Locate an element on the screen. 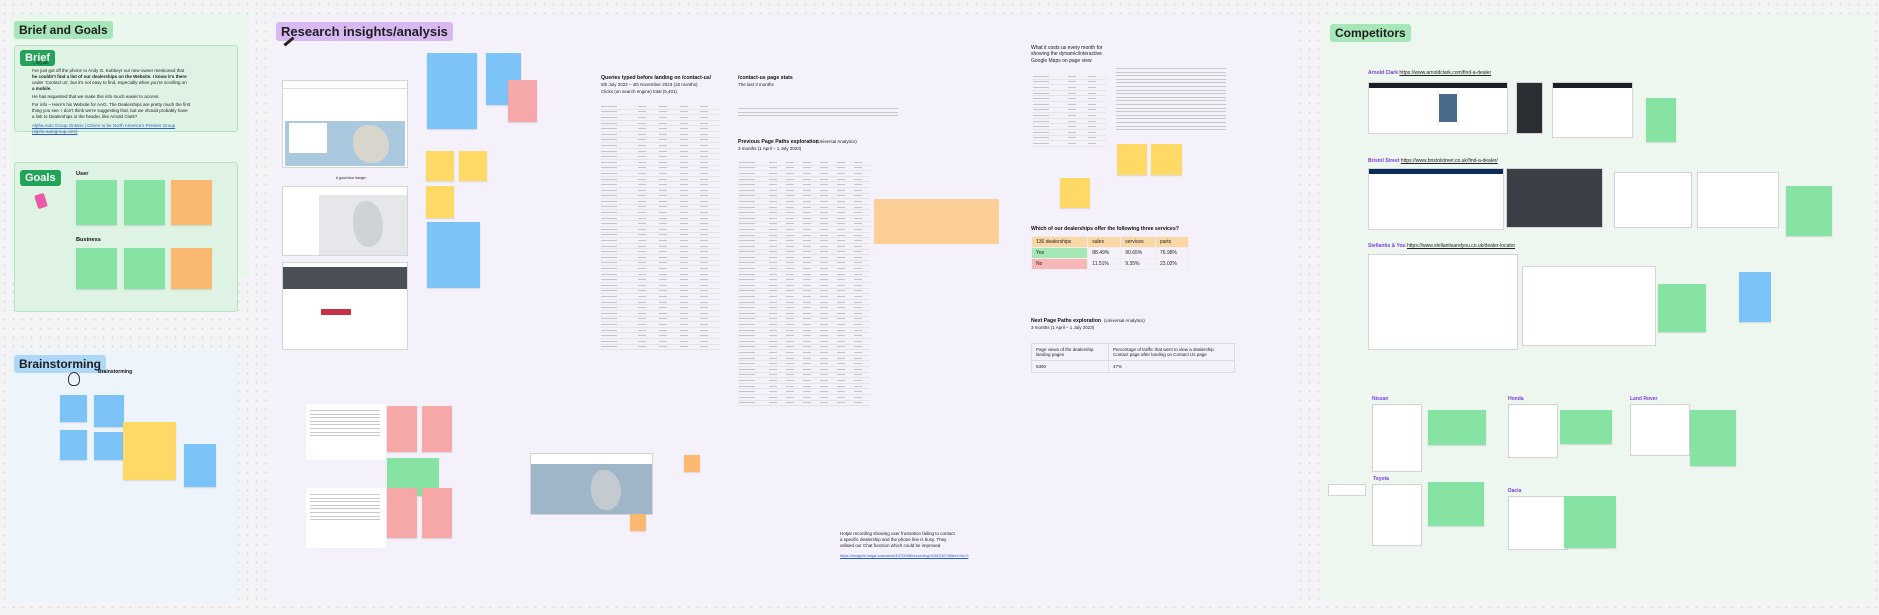  dealer-map-screenshot is located at coordinates (345, 221).